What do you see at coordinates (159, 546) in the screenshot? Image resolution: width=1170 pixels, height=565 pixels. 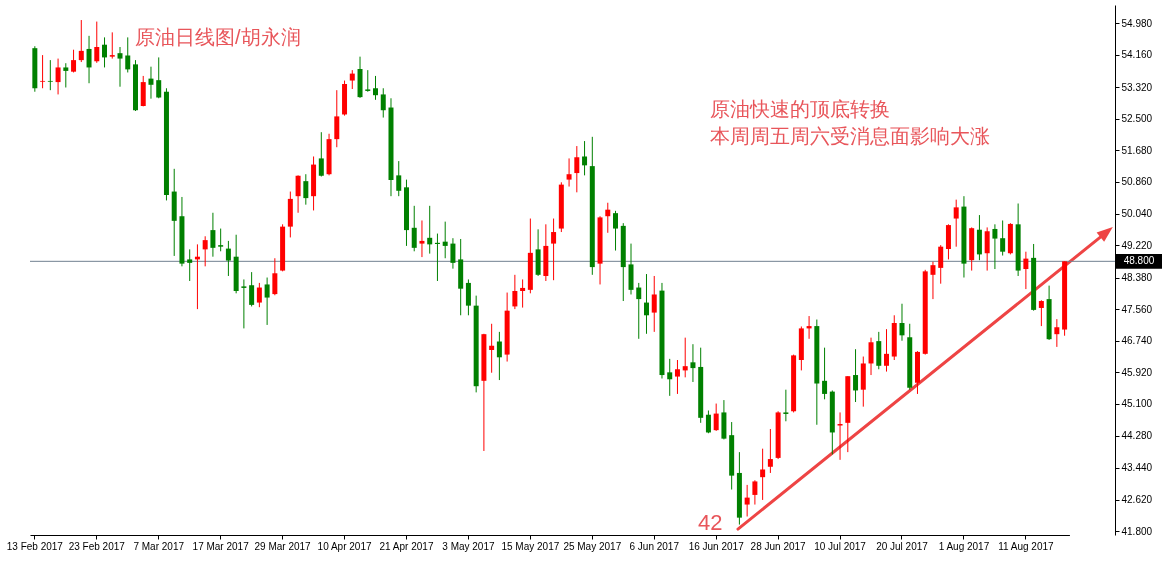 I see `x-tick-label: 7 Mar 2017` at bounding box center [159, 546].